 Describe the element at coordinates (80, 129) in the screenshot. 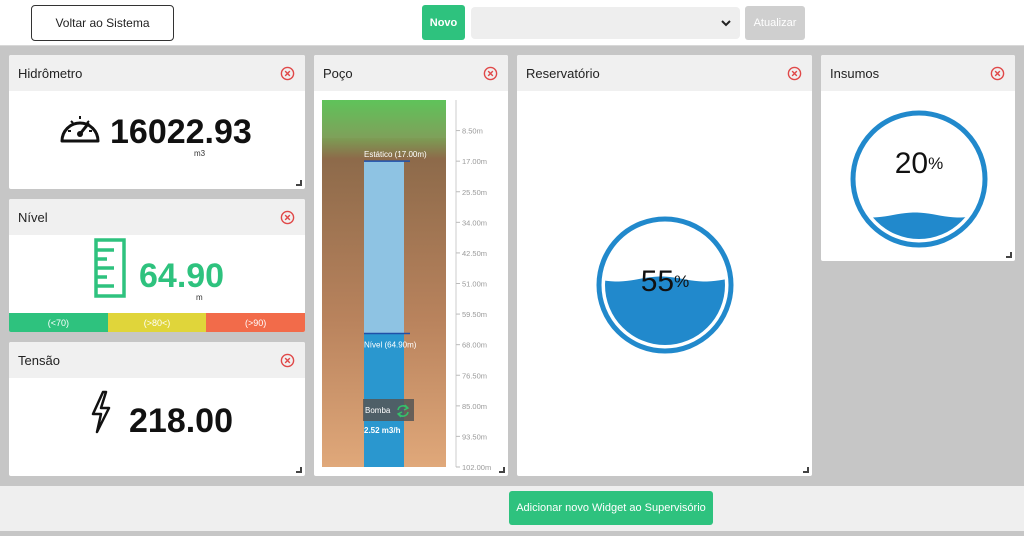

I see `speedometer-icon` at that location.